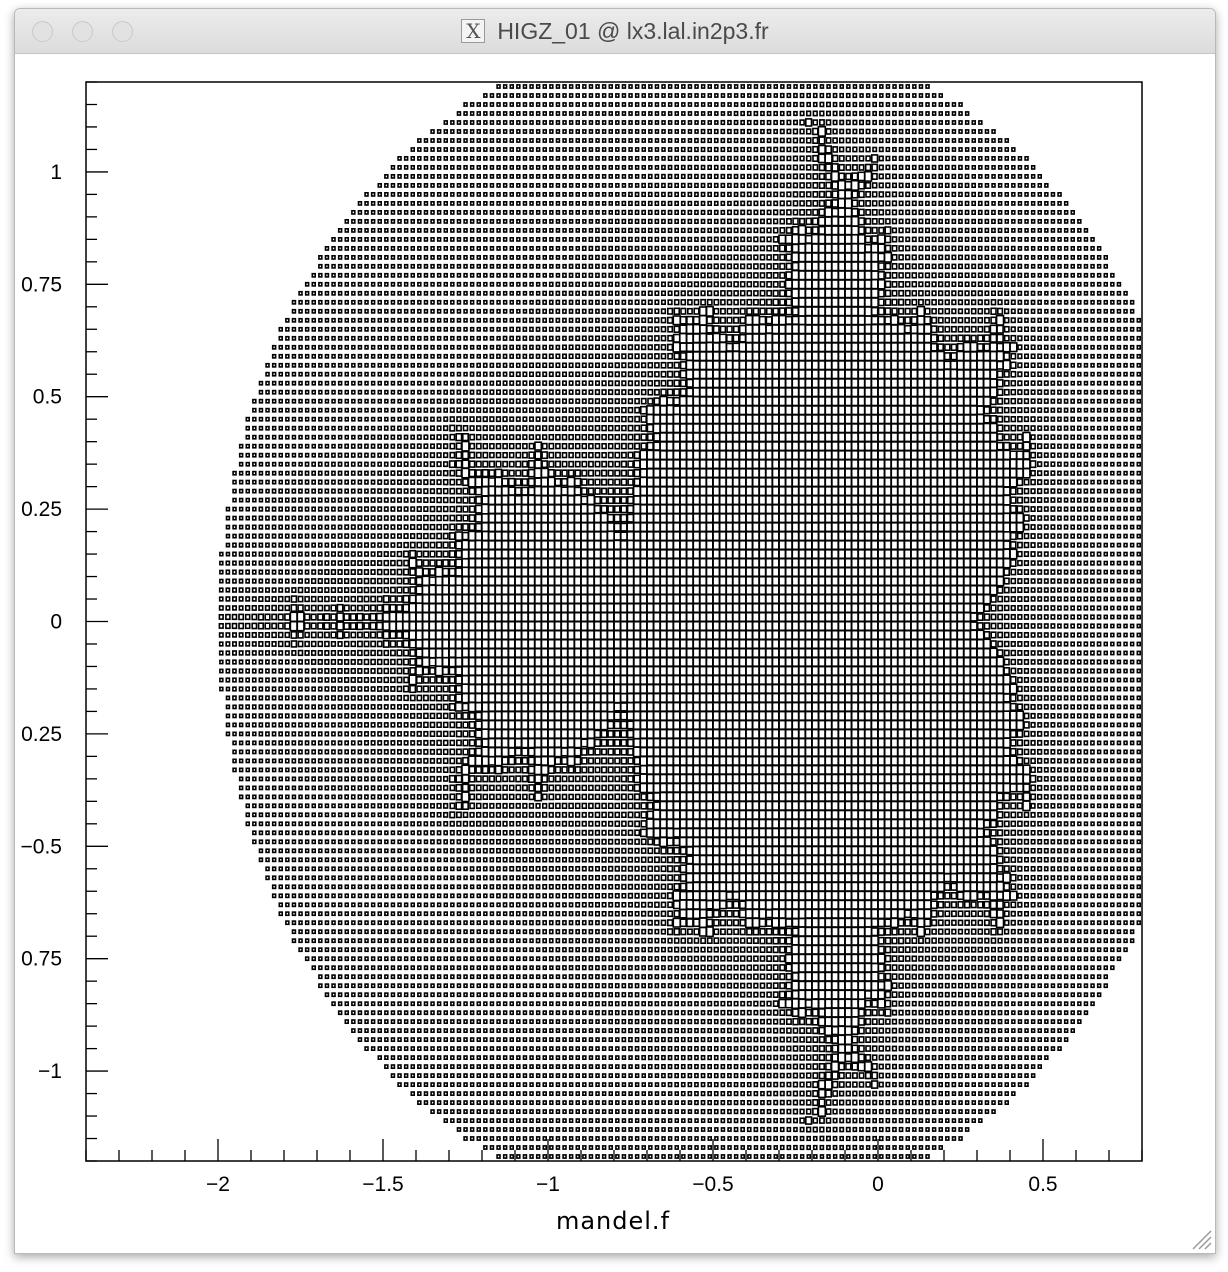  What do you see at coordinates (42, 31) in the screenshot?
I see `close-button` at bounding box center [42, 31].